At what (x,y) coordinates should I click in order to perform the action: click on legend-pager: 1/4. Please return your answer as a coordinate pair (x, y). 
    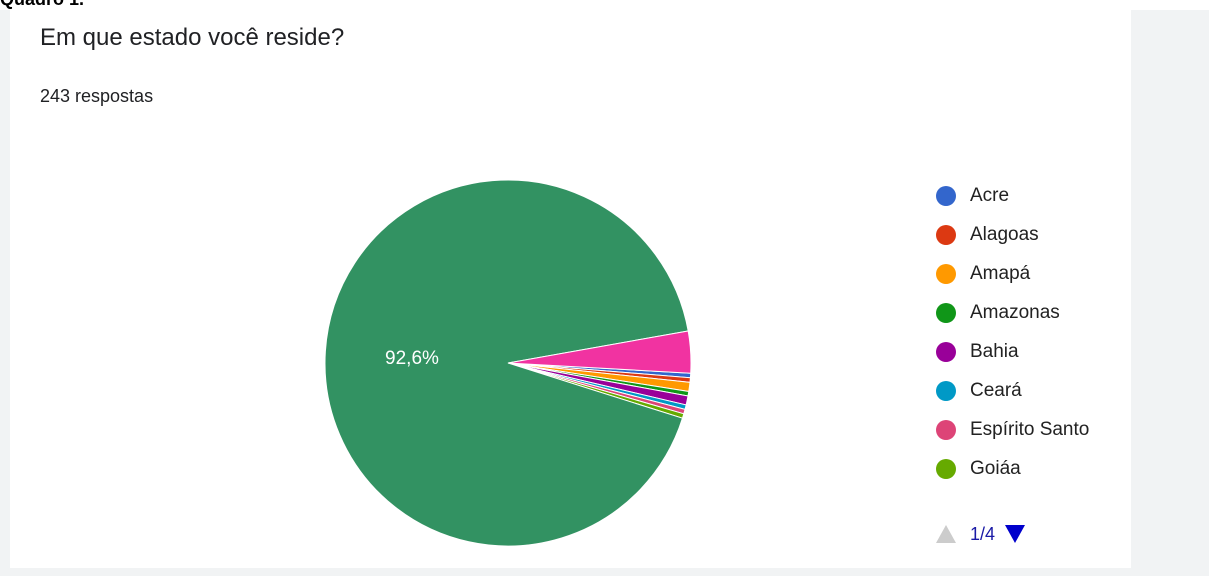
    Looking at the image, I should click on (981, 534).